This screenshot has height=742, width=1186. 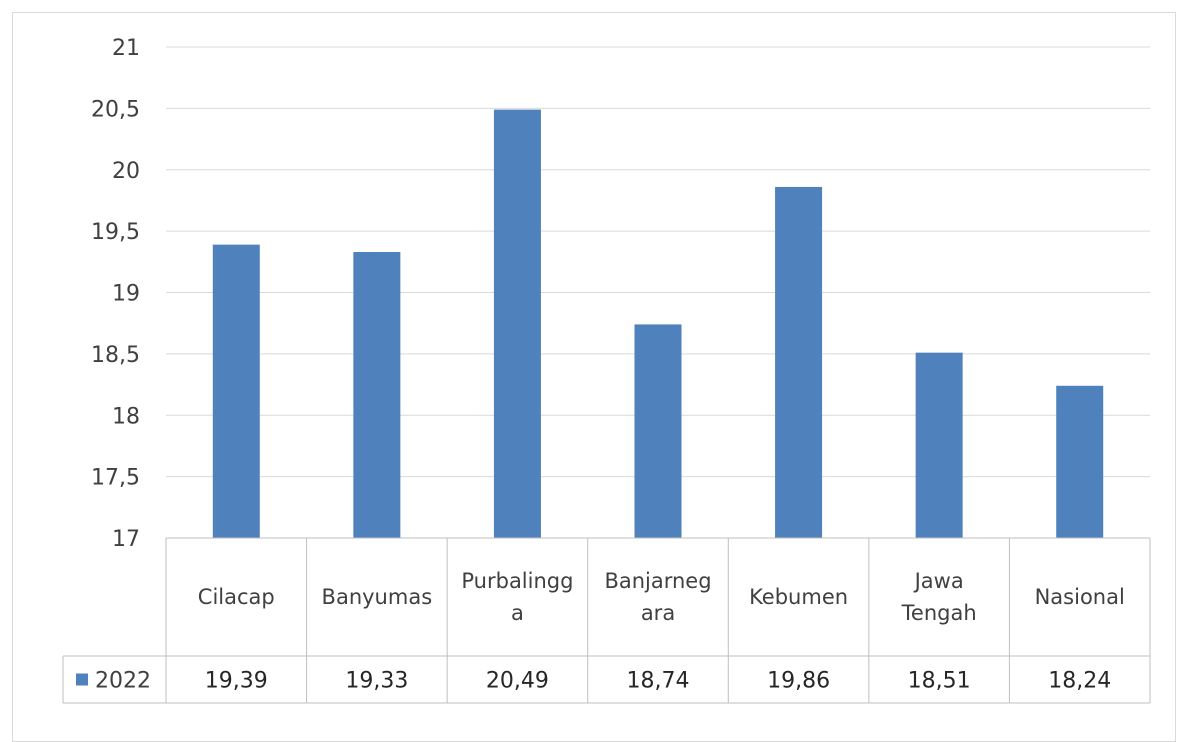 I want to click on y-tick-label: 21, so click(x=126, y=48).